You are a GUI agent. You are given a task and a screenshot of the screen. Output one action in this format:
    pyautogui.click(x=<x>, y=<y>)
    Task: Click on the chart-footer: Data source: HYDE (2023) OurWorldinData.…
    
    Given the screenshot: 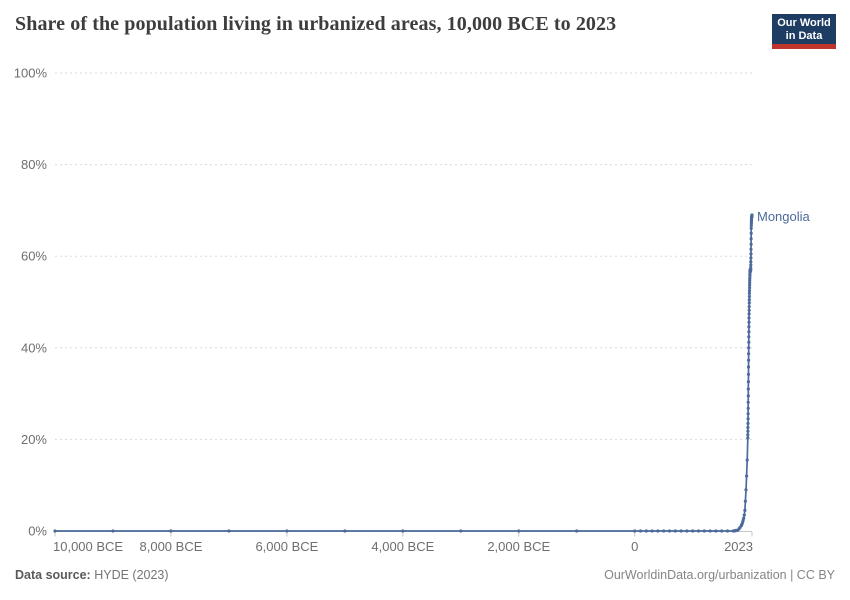 What is the action you would take?
    pyautogui.click(x=425, y=575)
    